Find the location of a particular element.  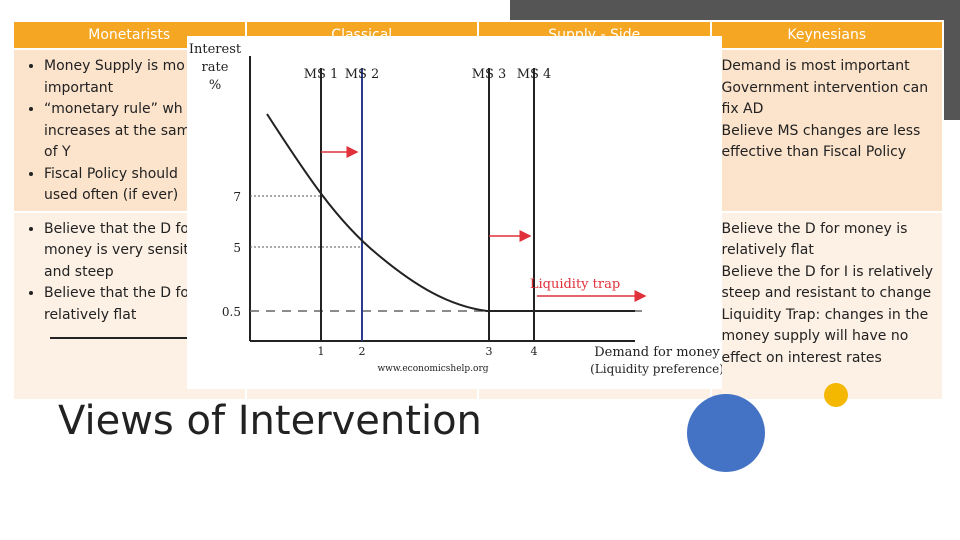

ms-label-1: MS 1 is located at coordinates (321, 74).